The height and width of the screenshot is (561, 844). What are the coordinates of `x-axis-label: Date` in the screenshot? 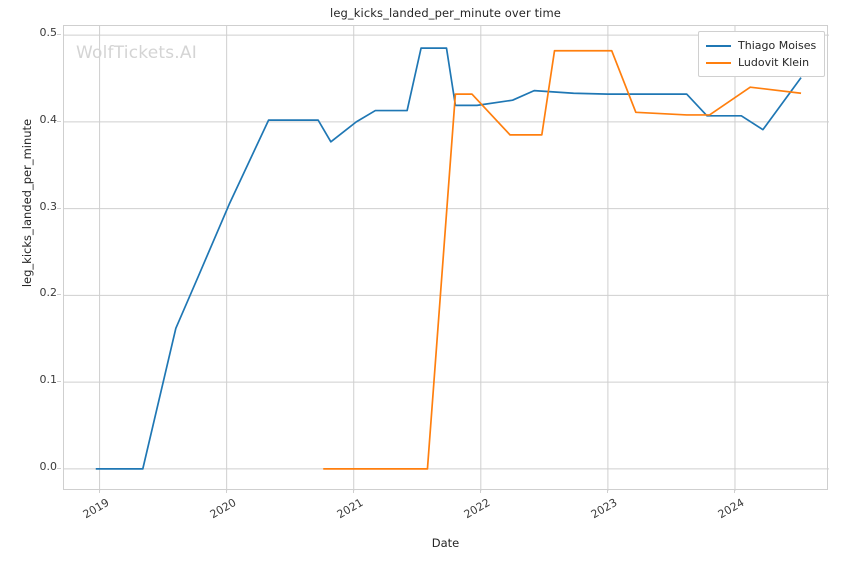 It's located at (445, 543).